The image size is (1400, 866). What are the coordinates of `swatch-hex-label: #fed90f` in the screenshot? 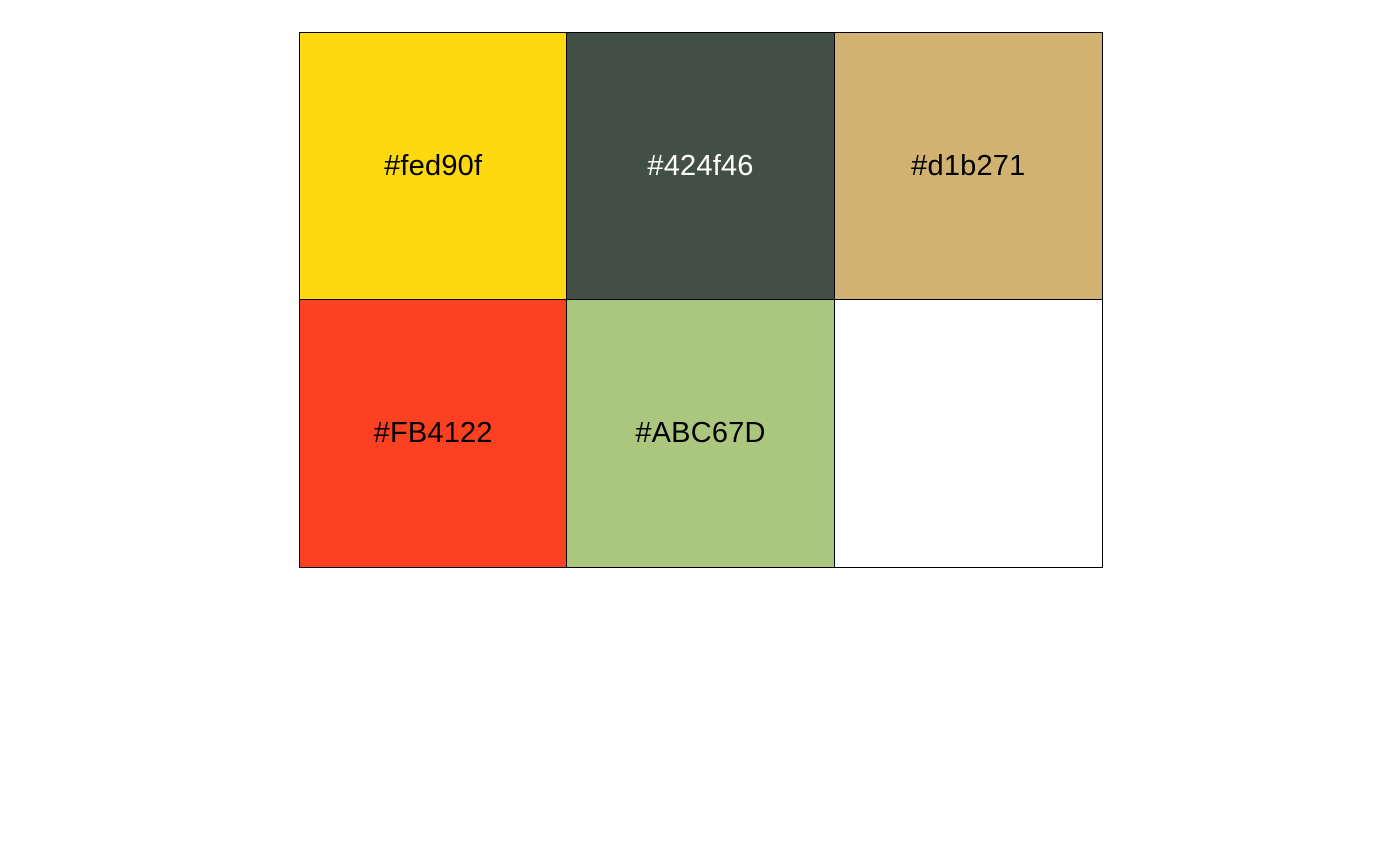 It's located at (433, 165).